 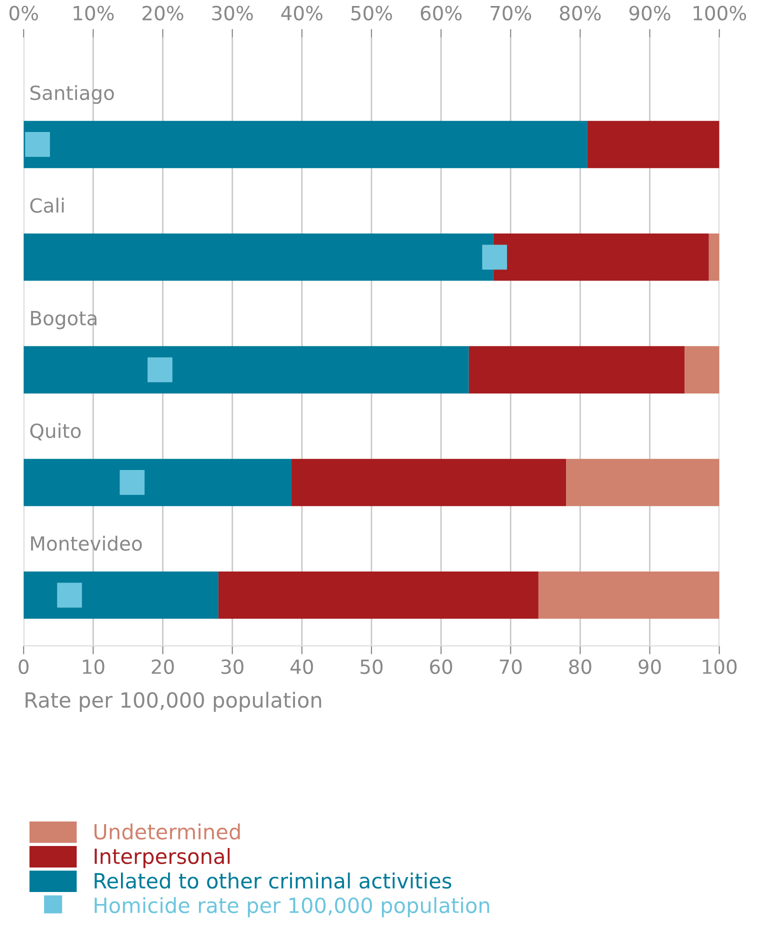 I want to click on y-tick-label: Bogota, so click(x=63, y=320).